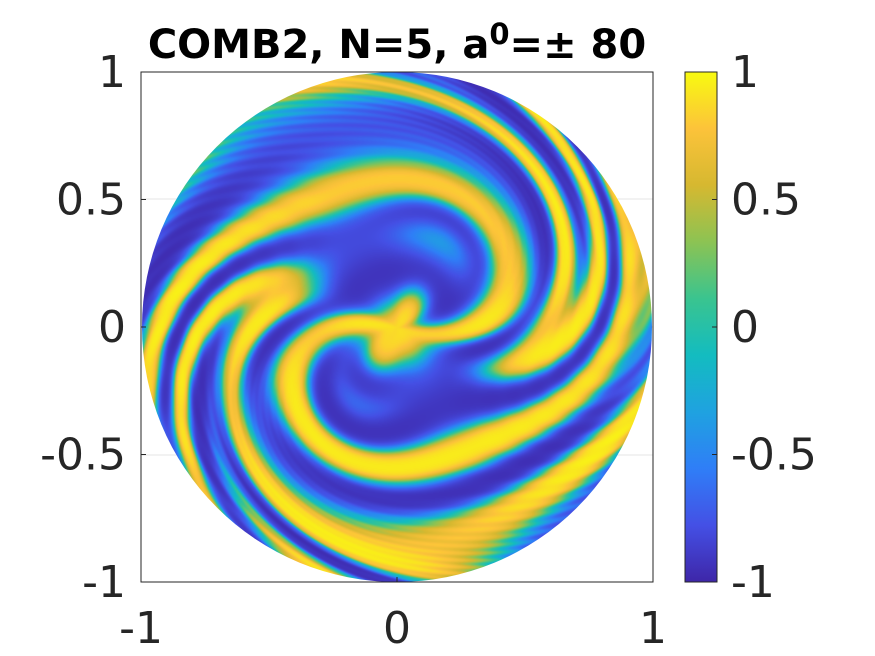 The image size is (875, 656). I want to click on colorbar-tick-label: 0.5, so click(766, 200).